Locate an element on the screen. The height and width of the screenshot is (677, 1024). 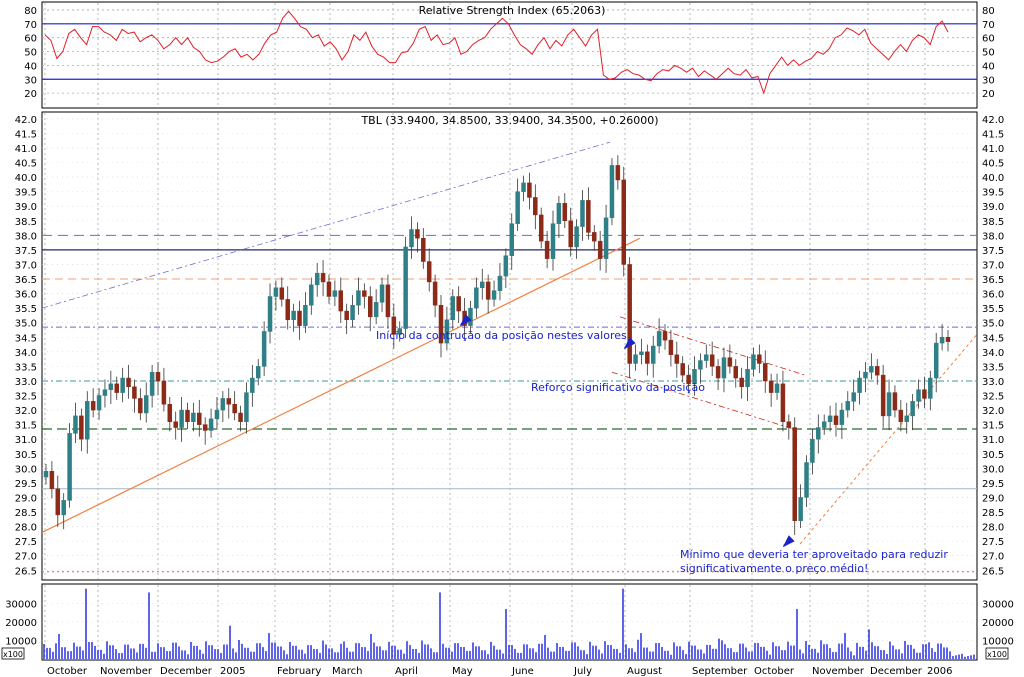
x-tick-label: April is located at coordinates (406, 671).